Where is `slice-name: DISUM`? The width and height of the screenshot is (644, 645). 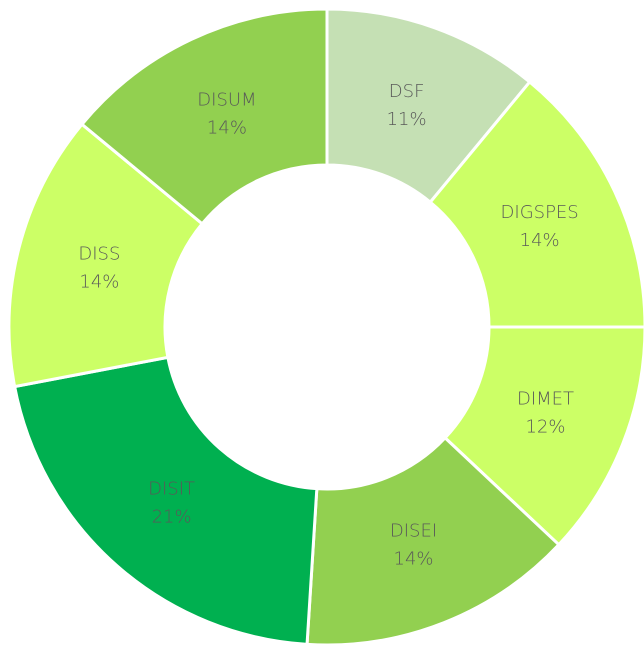
slice-name: DISUM is located at coordinates (226, 99).